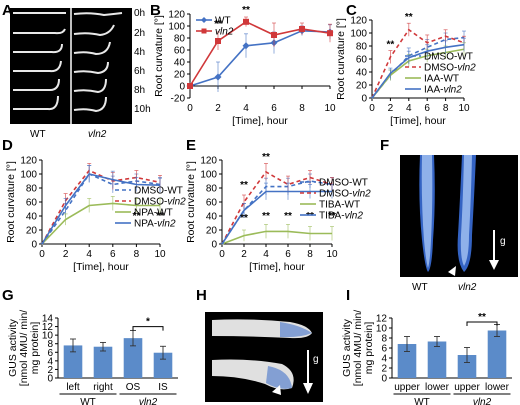 Image resolution: width=520 pixels, height=405 pixels. What do you see at coordinates (101, 220) in the screenshot?
I see `series-npa-wt` at bounding box center [101, 220].